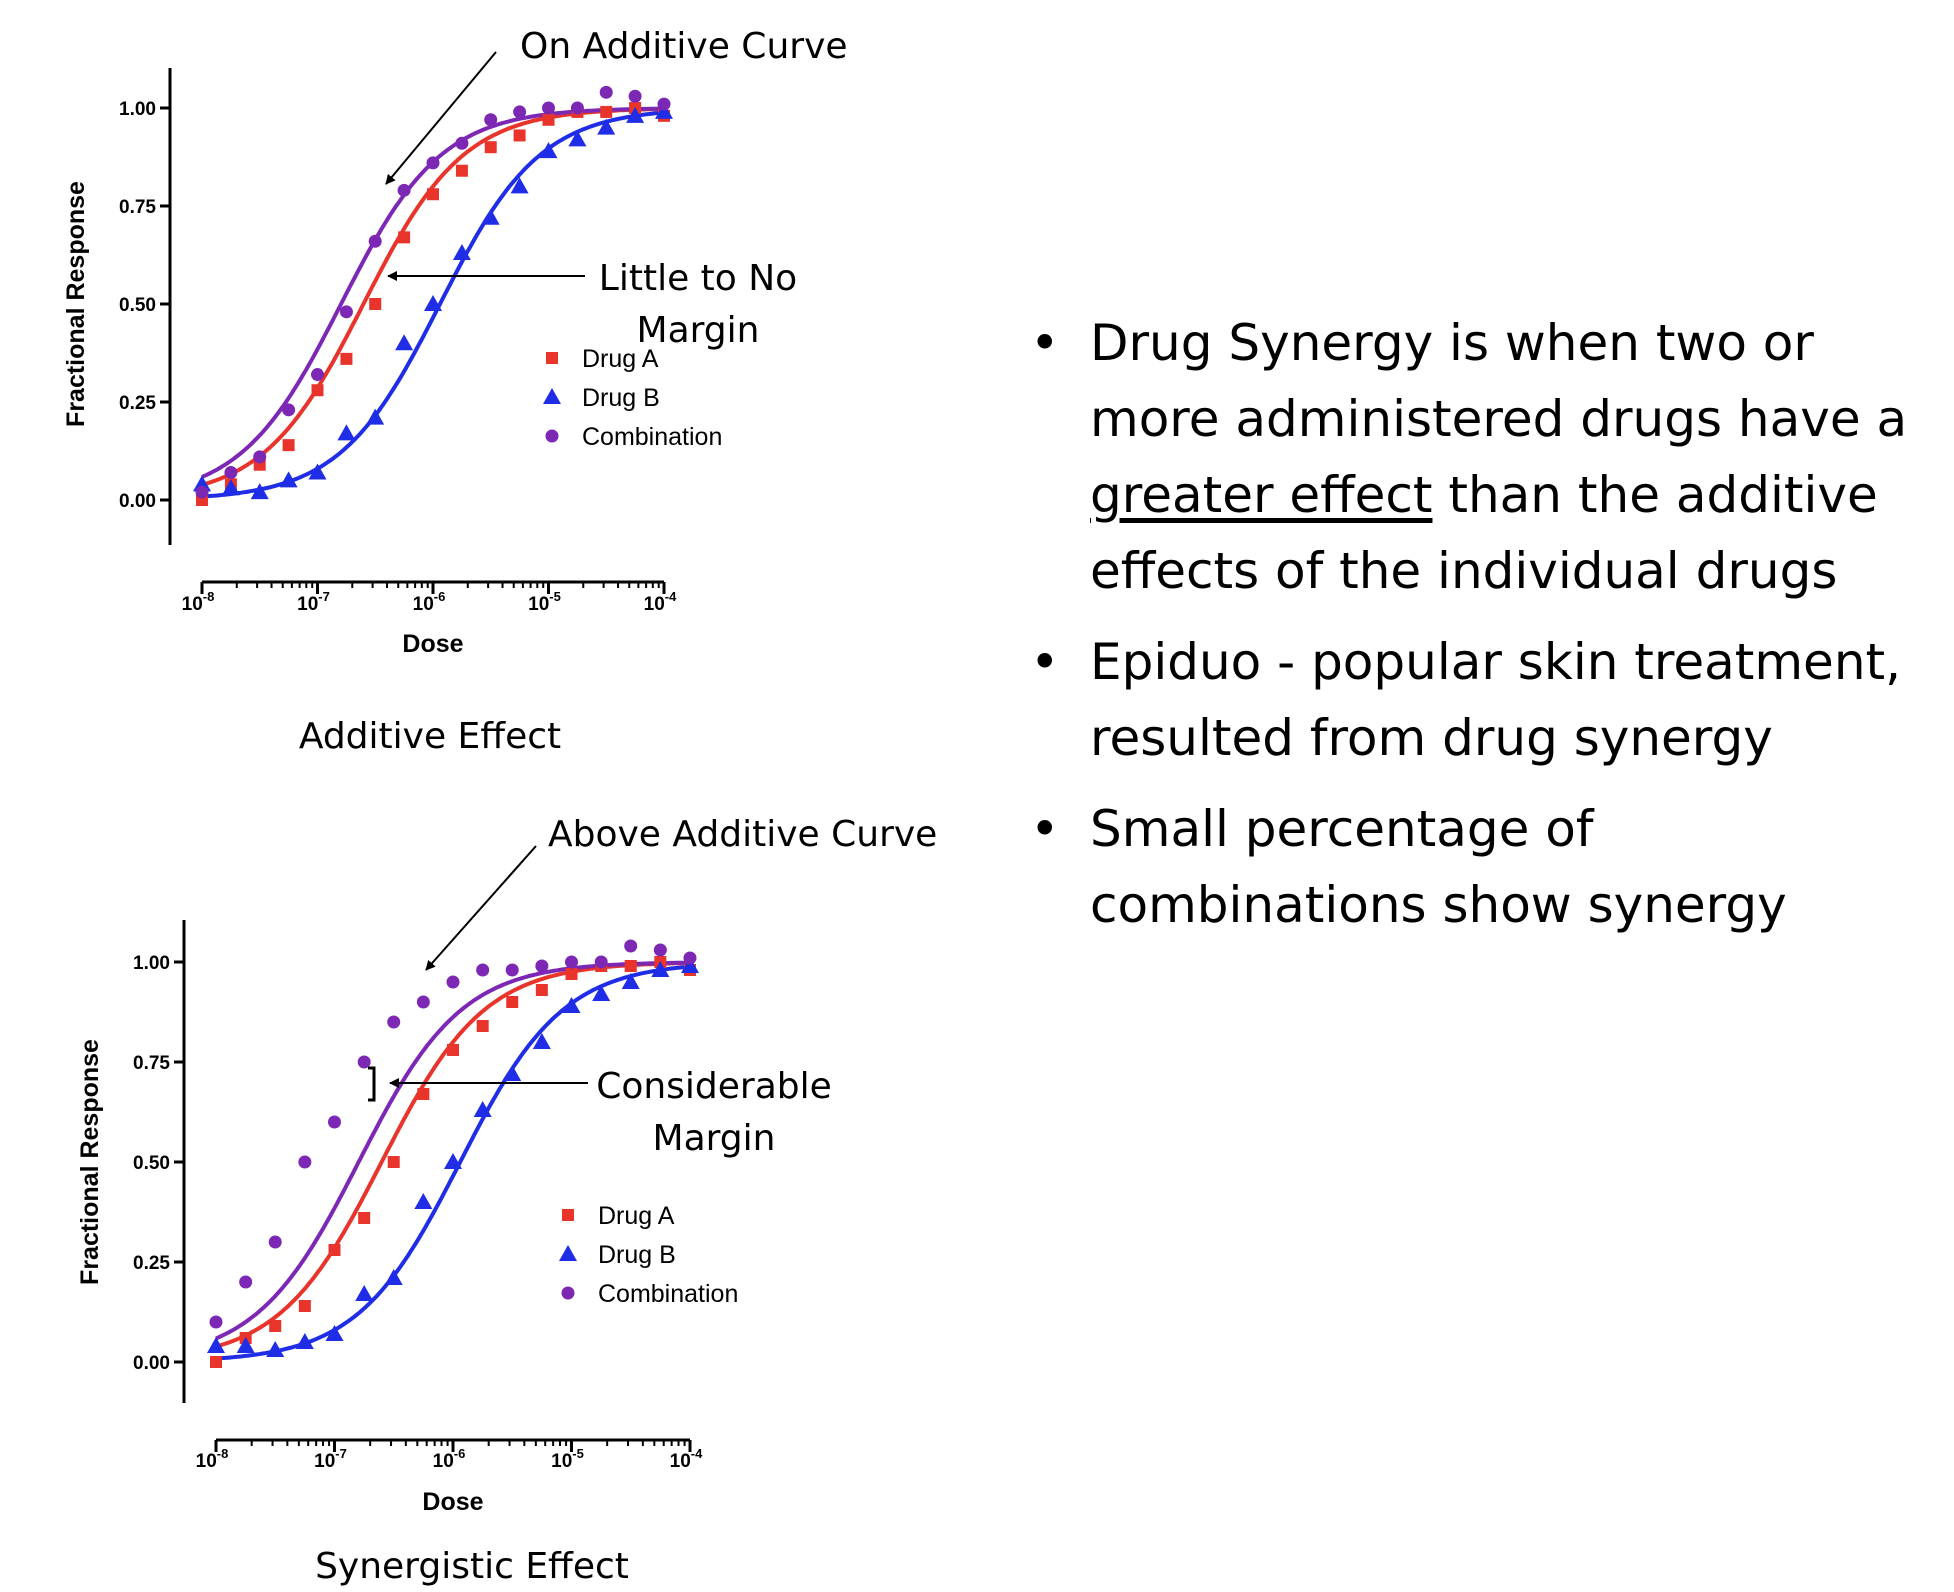  Describe the element at coordinates (151, 1263) in the screenshot. I see `y-tick-label: 0.25` at that location.